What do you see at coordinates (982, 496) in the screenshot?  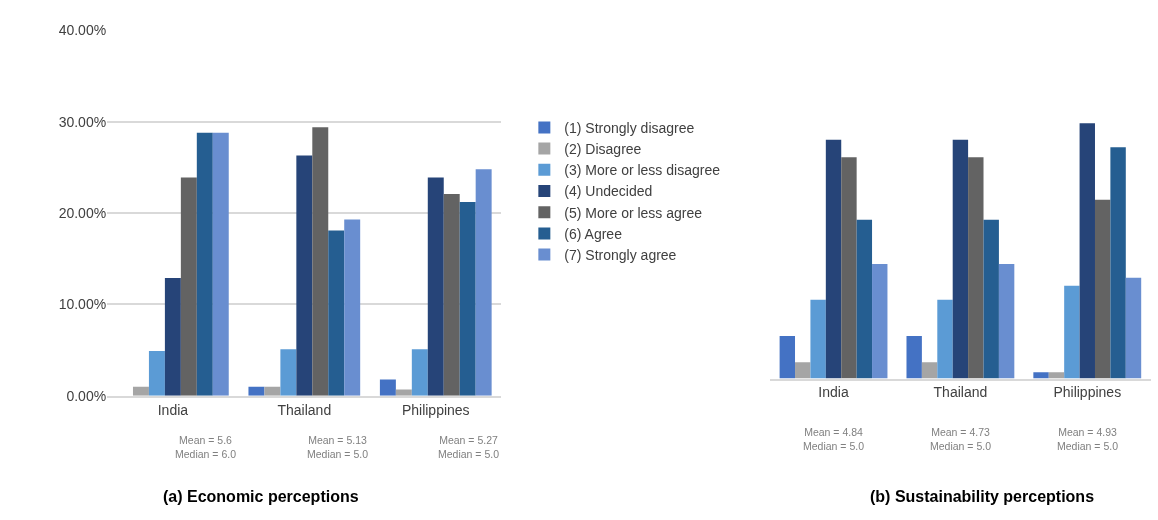 I see `text: (b) Sustainability perceptions` at bounding box center [982, 496].